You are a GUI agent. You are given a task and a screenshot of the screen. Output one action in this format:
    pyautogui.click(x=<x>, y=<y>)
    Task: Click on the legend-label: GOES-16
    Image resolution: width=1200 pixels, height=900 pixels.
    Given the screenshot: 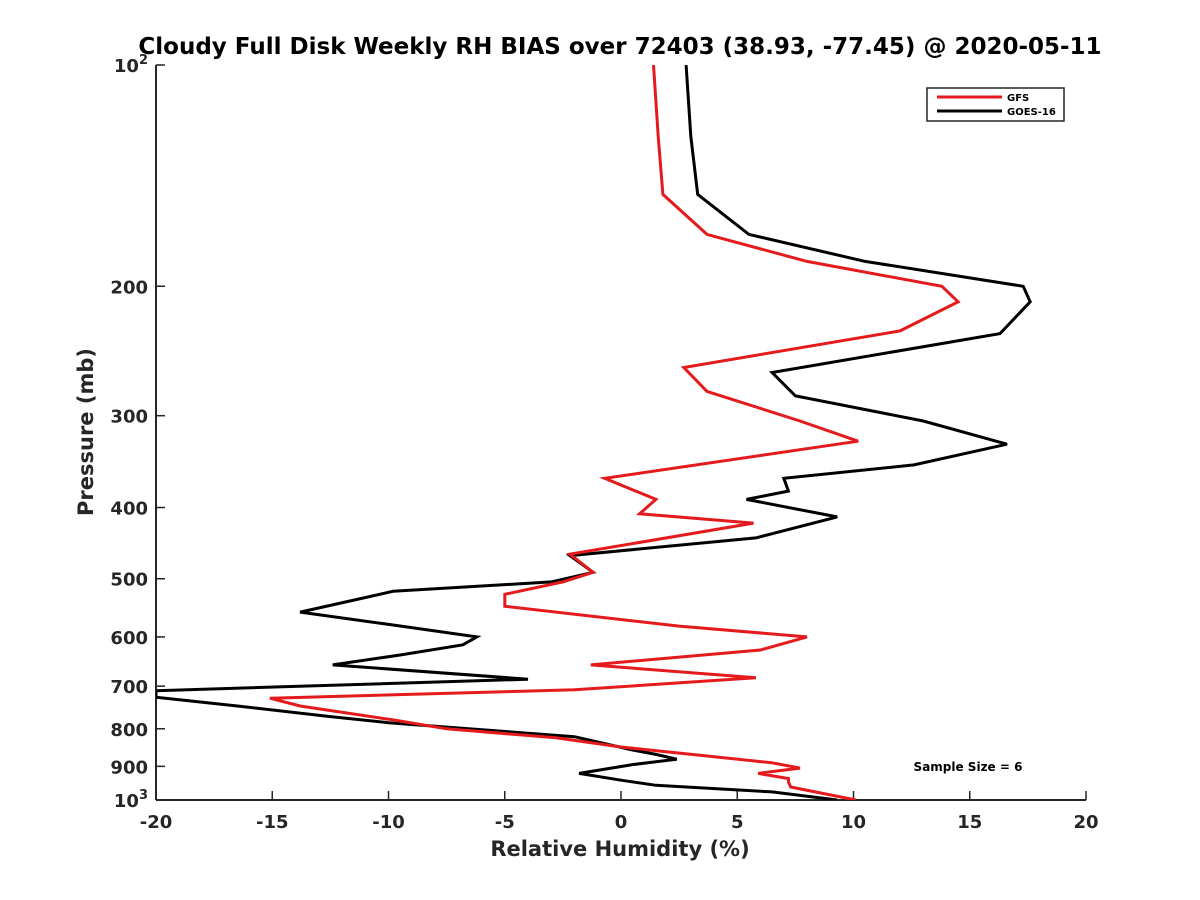 What is the action you would take?
    pyautogui.click(x=1031, y=112)
    